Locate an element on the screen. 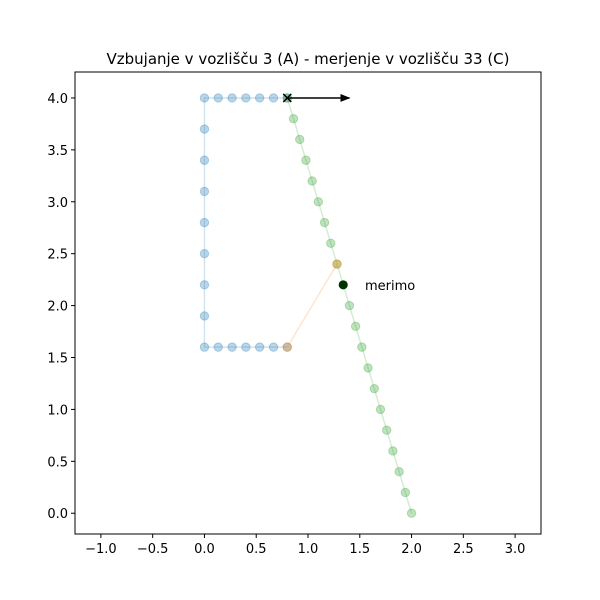 The width and height of the screenshot is (600, 600). y-tick-label: 3.5 is located at coordinates (57, 151).